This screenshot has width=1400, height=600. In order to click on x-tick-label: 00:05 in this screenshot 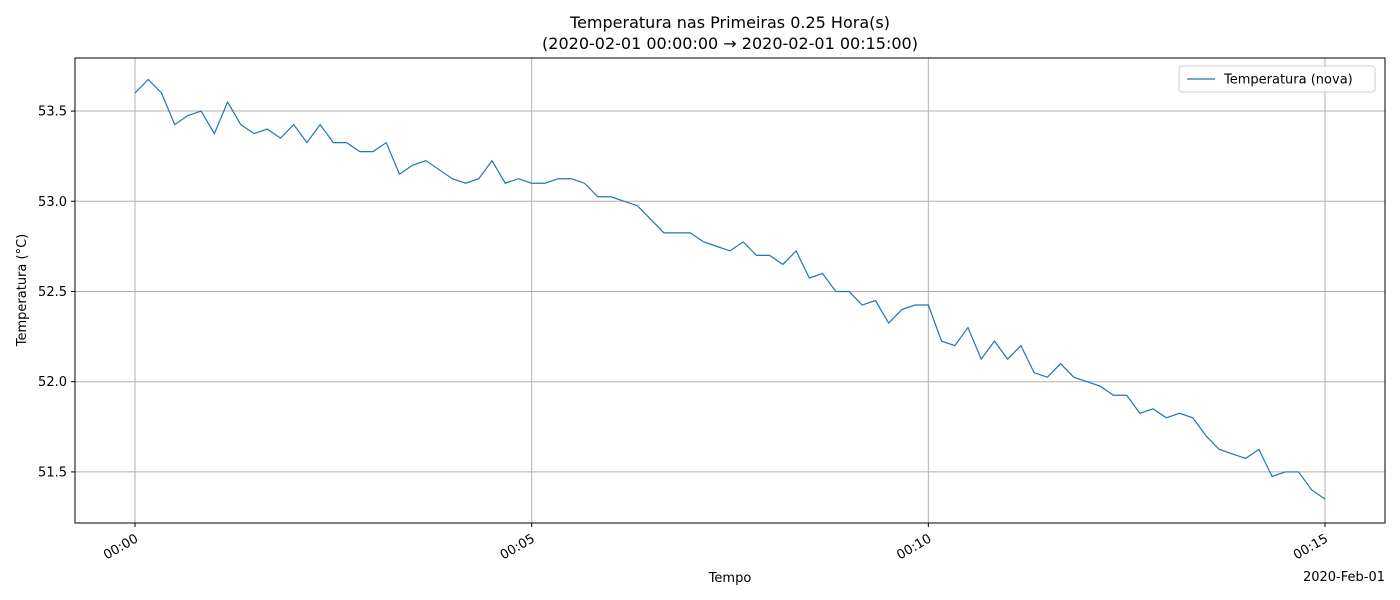, I will do `click(518, 547)`.